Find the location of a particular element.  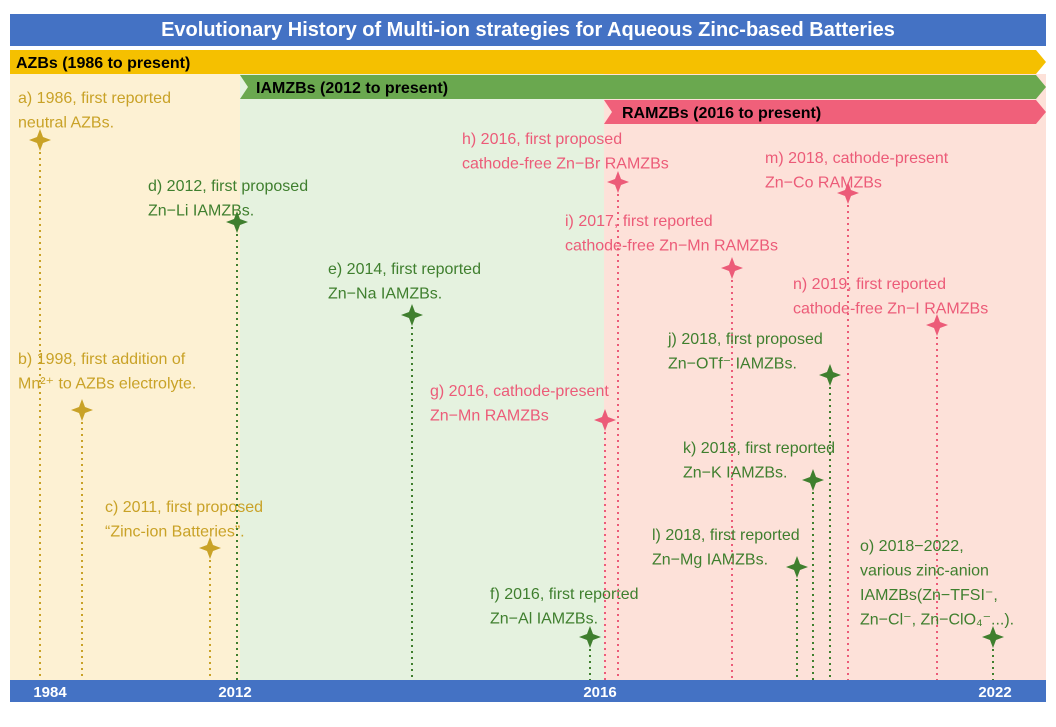

event-label: j) 2018, first proposed Zn−OTf⁻ IAMZBs. is located at coordinates (745, 352).